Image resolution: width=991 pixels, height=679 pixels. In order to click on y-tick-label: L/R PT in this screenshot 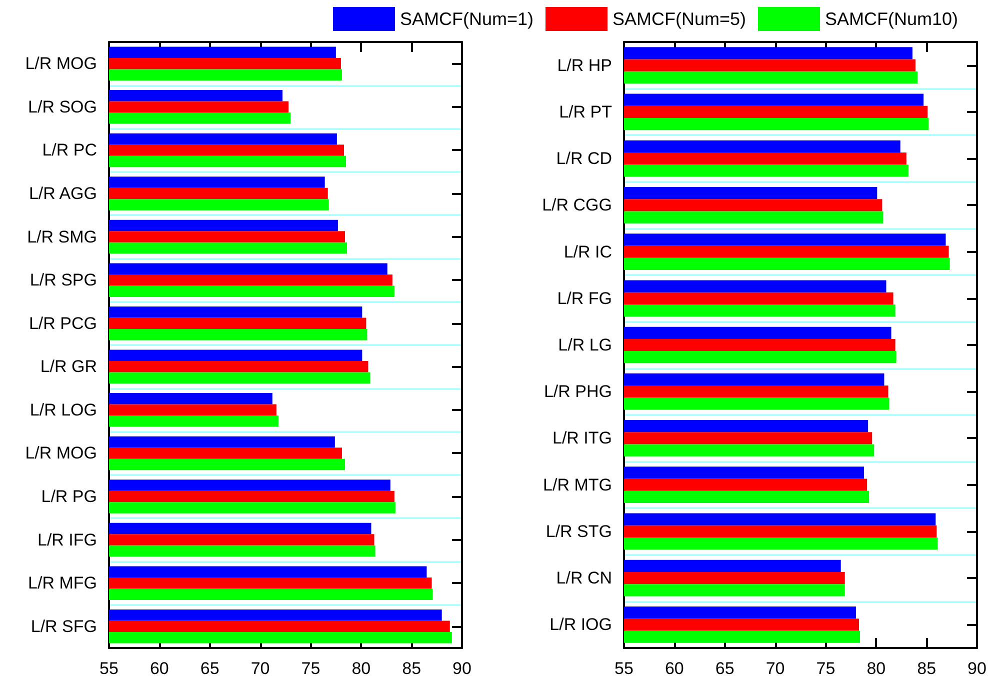, I will do `click(585, 112)`.